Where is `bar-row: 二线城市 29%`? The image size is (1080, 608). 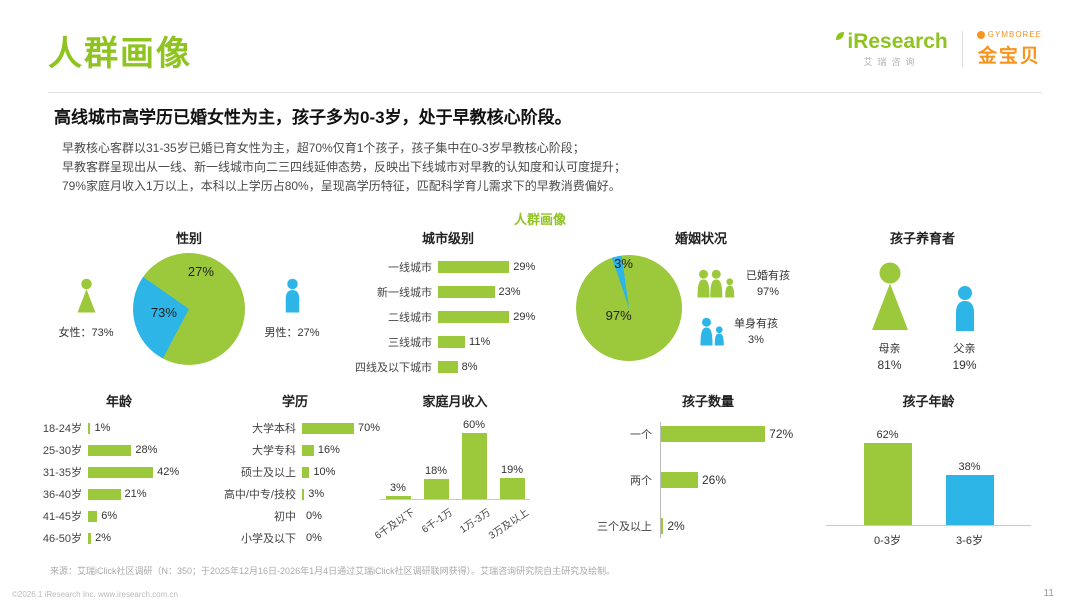
bar-row: 二线城市 29% is located at coordinates (448, 317).